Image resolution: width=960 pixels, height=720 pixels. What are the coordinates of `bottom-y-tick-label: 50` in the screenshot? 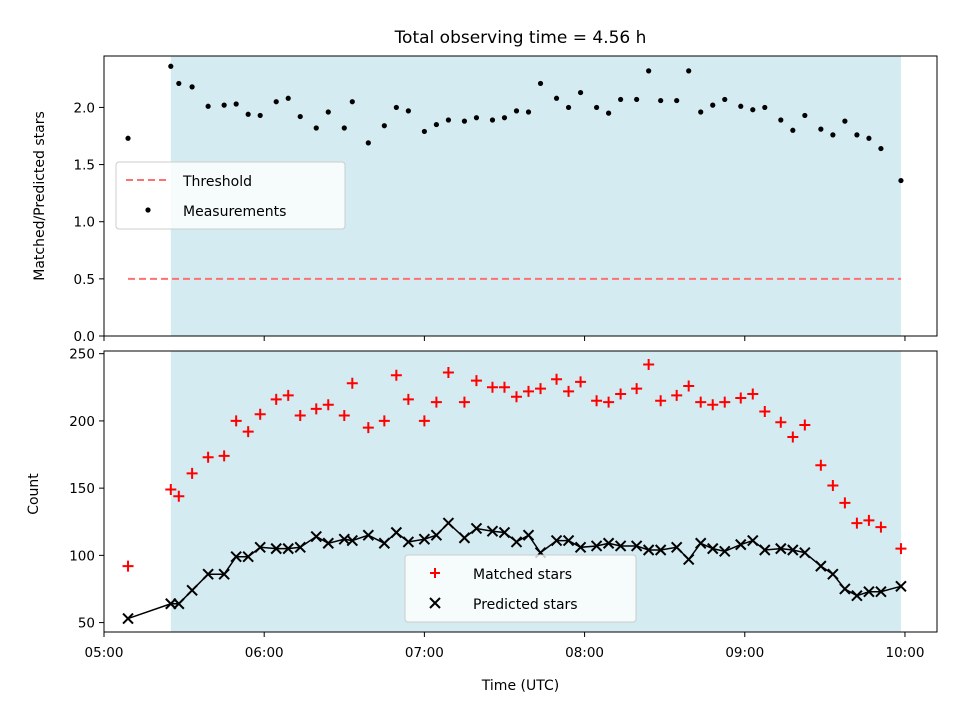 It's located at (86, 624).